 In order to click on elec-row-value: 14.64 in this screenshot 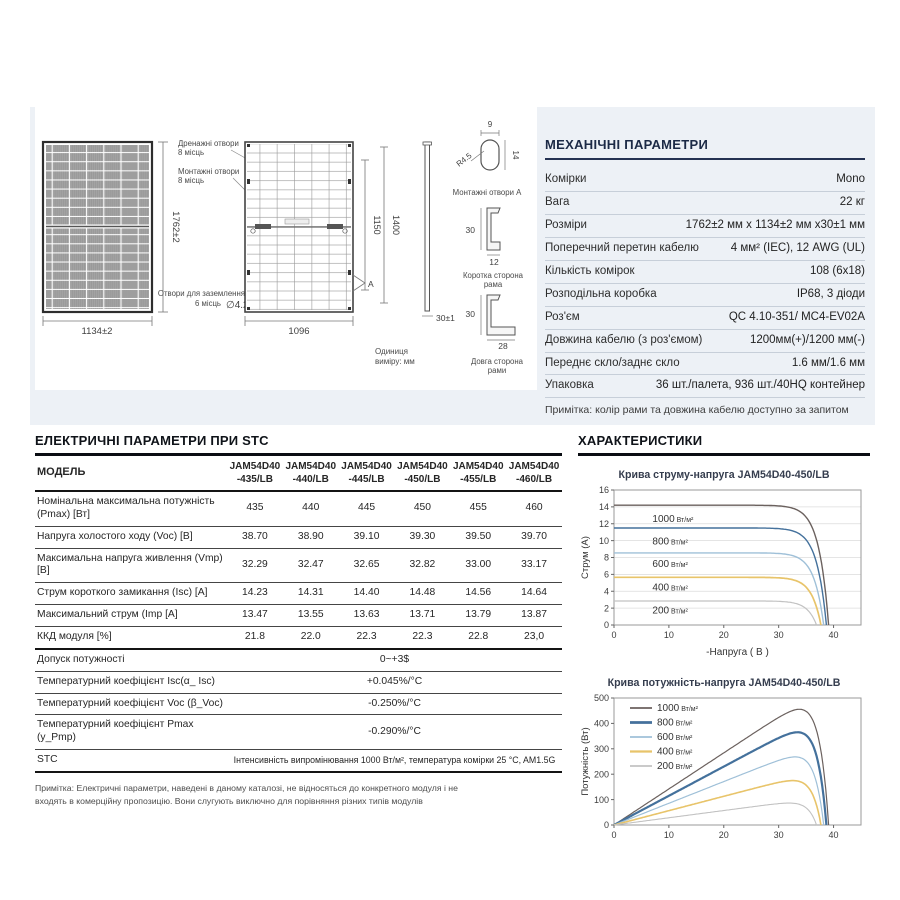, I will do `click(534, 593)`.